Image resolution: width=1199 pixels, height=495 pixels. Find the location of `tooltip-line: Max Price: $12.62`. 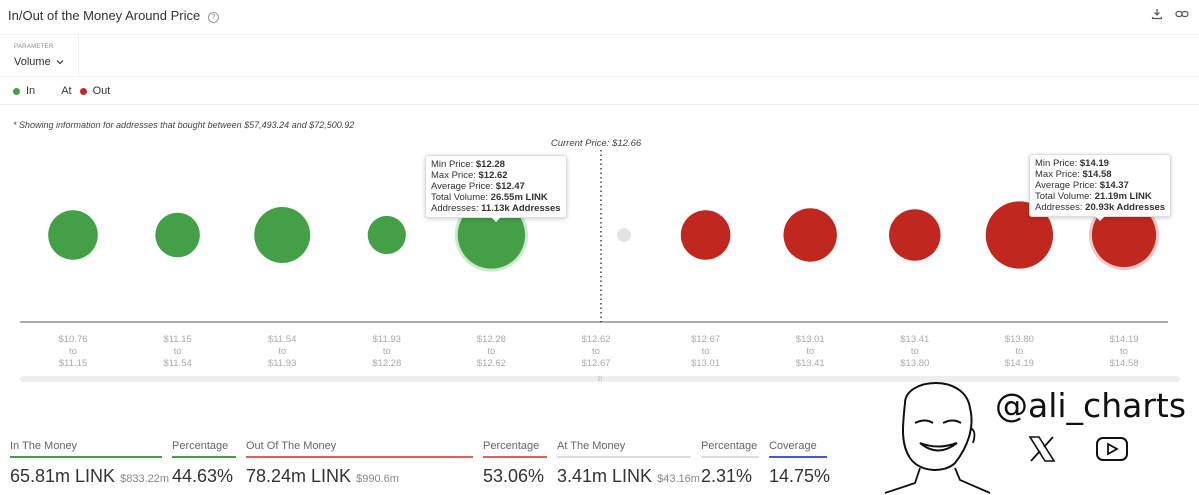

tooltip-line: Max Price: $12.62 is located at coordinates (469, 175).